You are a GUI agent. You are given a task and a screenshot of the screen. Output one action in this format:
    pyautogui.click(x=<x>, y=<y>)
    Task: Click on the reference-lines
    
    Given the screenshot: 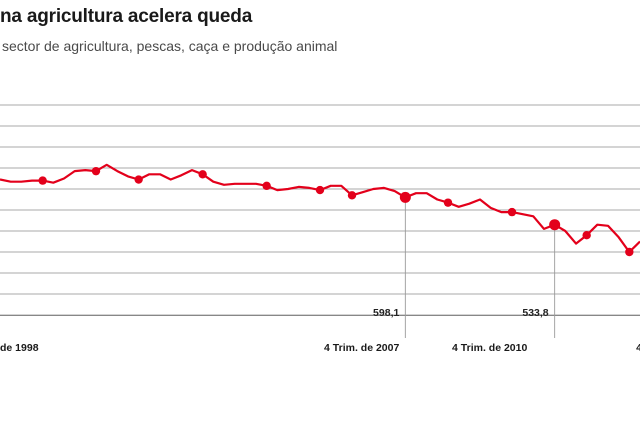 What is the action you would take?
    pyautogui.click(x=480, y=267)
    